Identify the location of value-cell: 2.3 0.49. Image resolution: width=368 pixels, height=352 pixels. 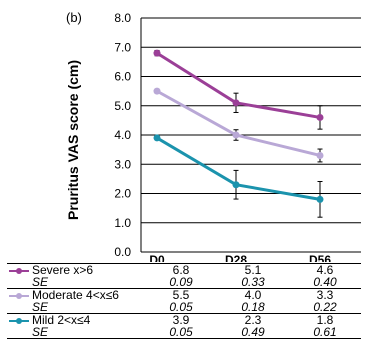
(253, 326).